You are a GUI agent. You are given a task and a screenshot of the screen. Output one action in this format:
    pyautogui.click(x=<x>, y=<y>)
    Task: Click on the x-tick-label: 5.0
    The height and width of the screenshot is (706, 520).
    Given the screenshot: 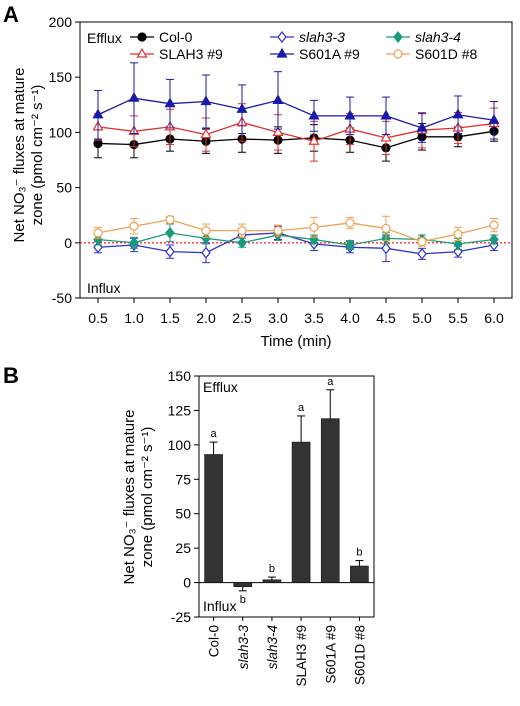 What is the action you would take?
    pyautogui.click(x=422, y=318)
    